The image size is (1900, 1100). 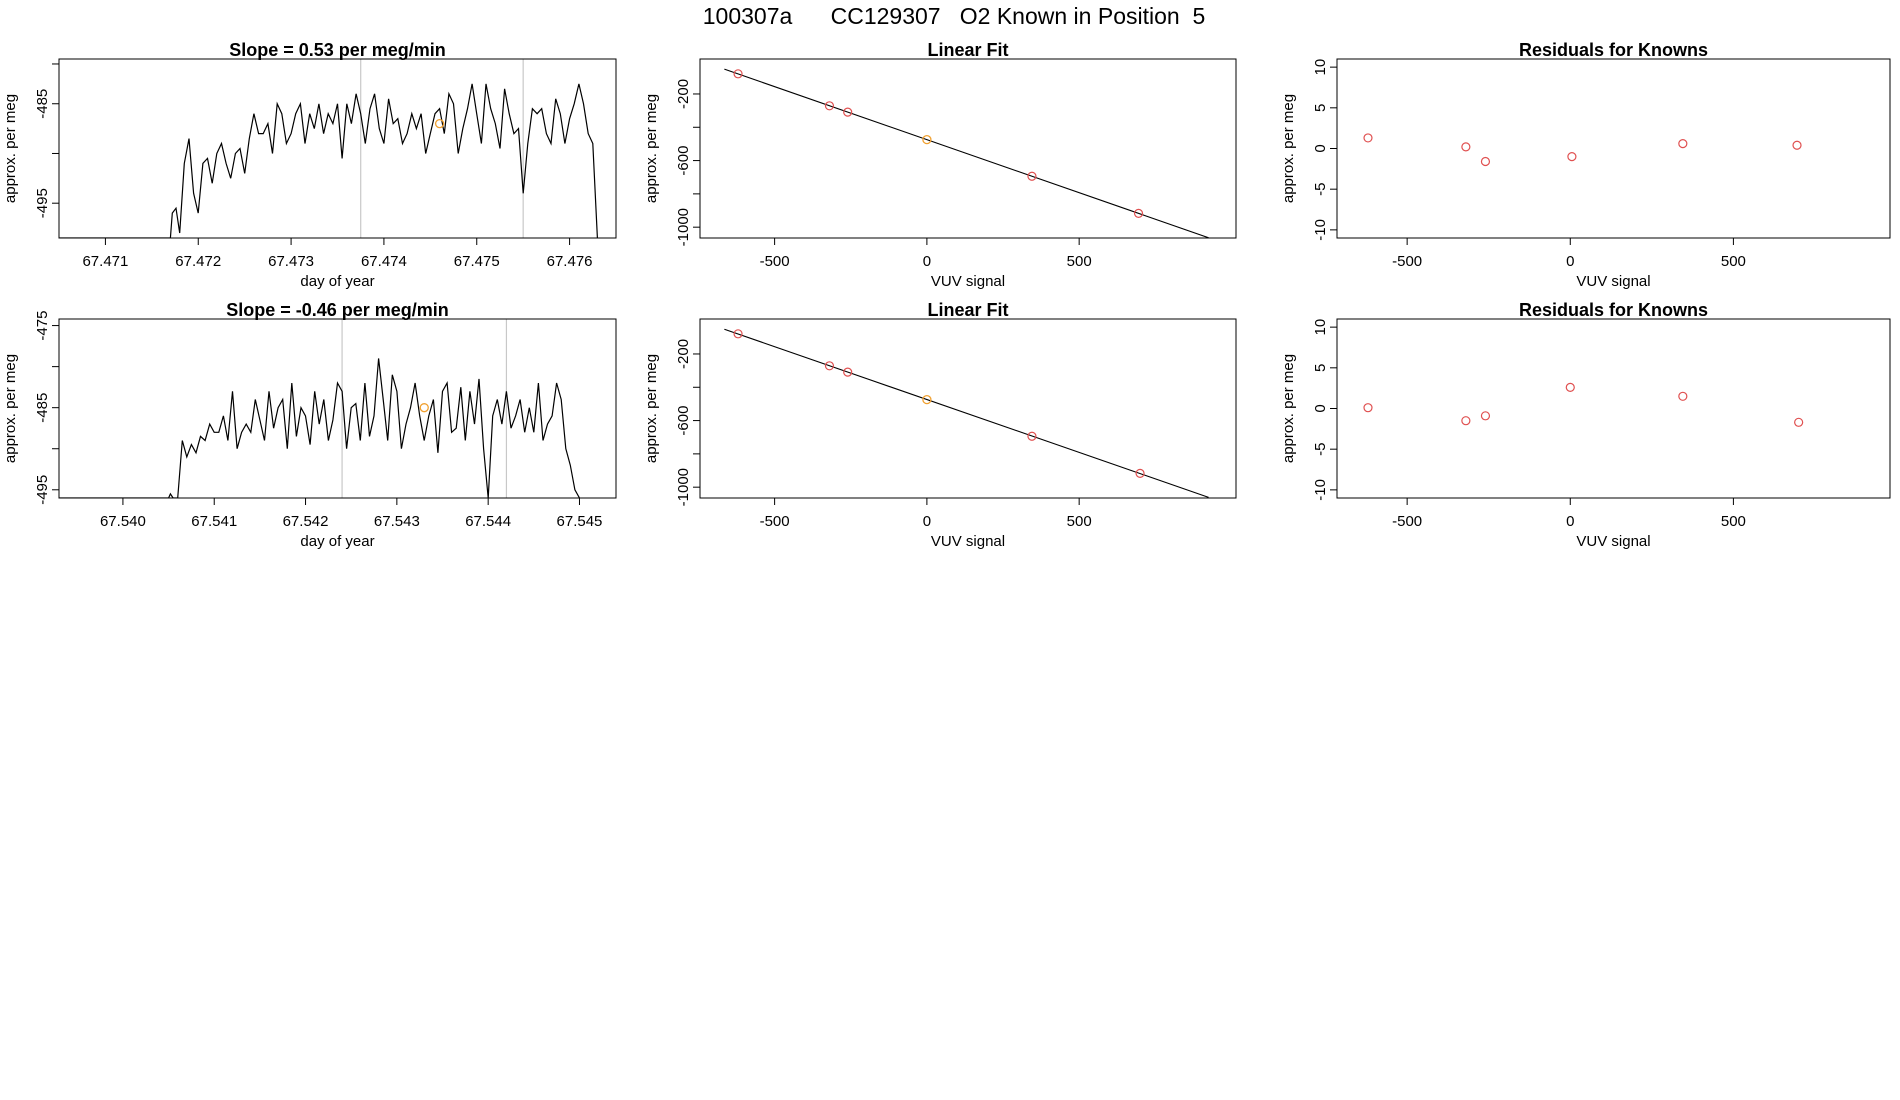 I want to click on y-tick-label: -475, so click(x=42, y=326).